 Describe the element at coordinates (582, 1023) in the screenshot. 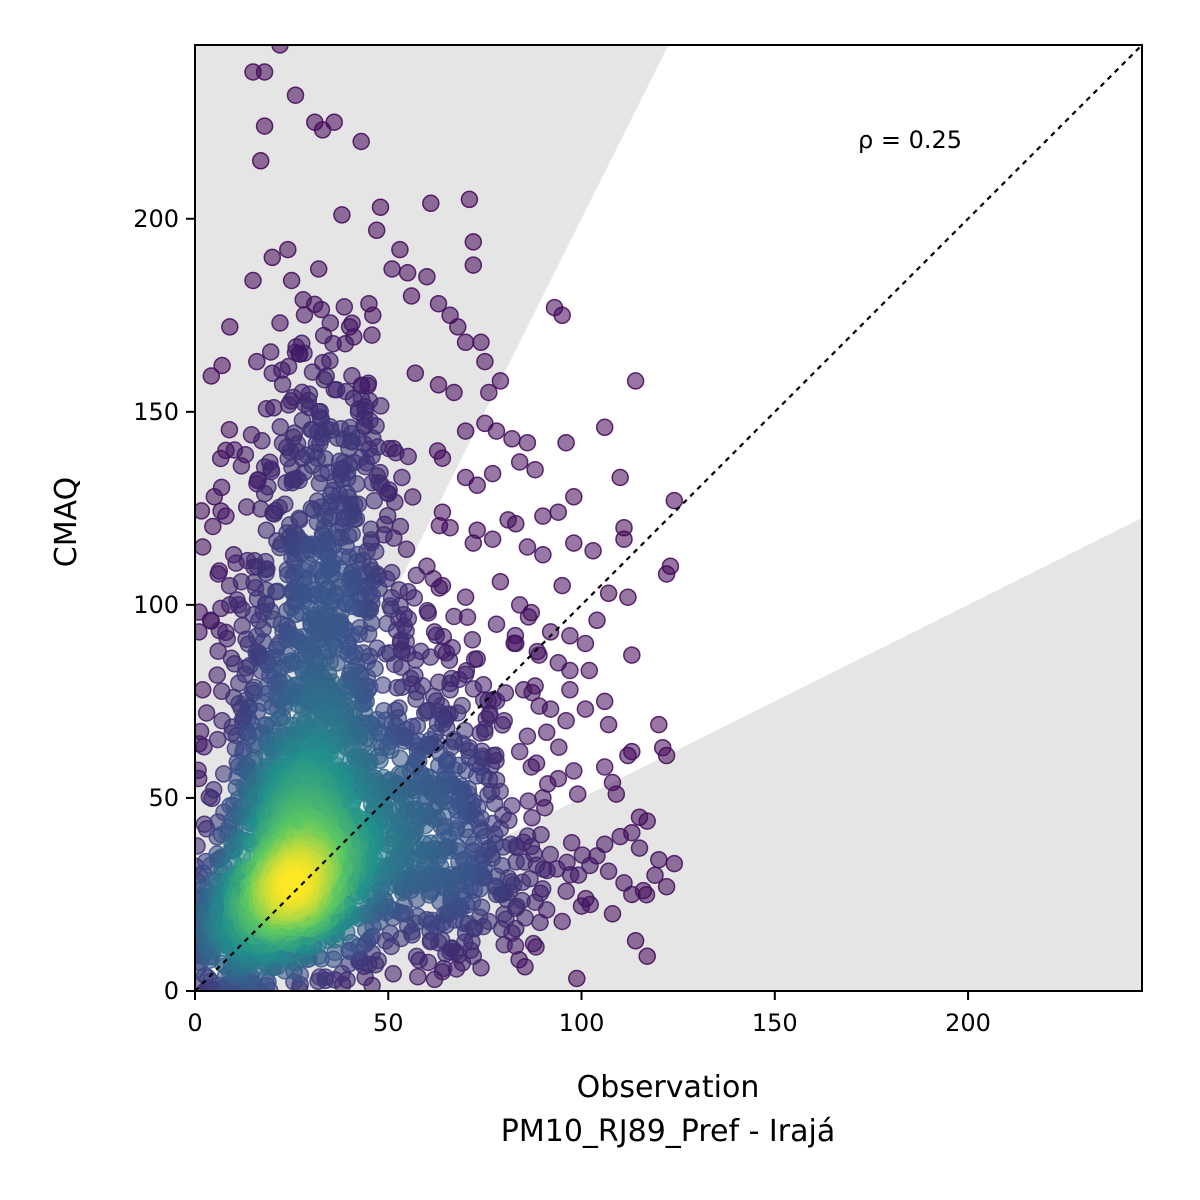

I see `x-tick-label: 100` at that location.